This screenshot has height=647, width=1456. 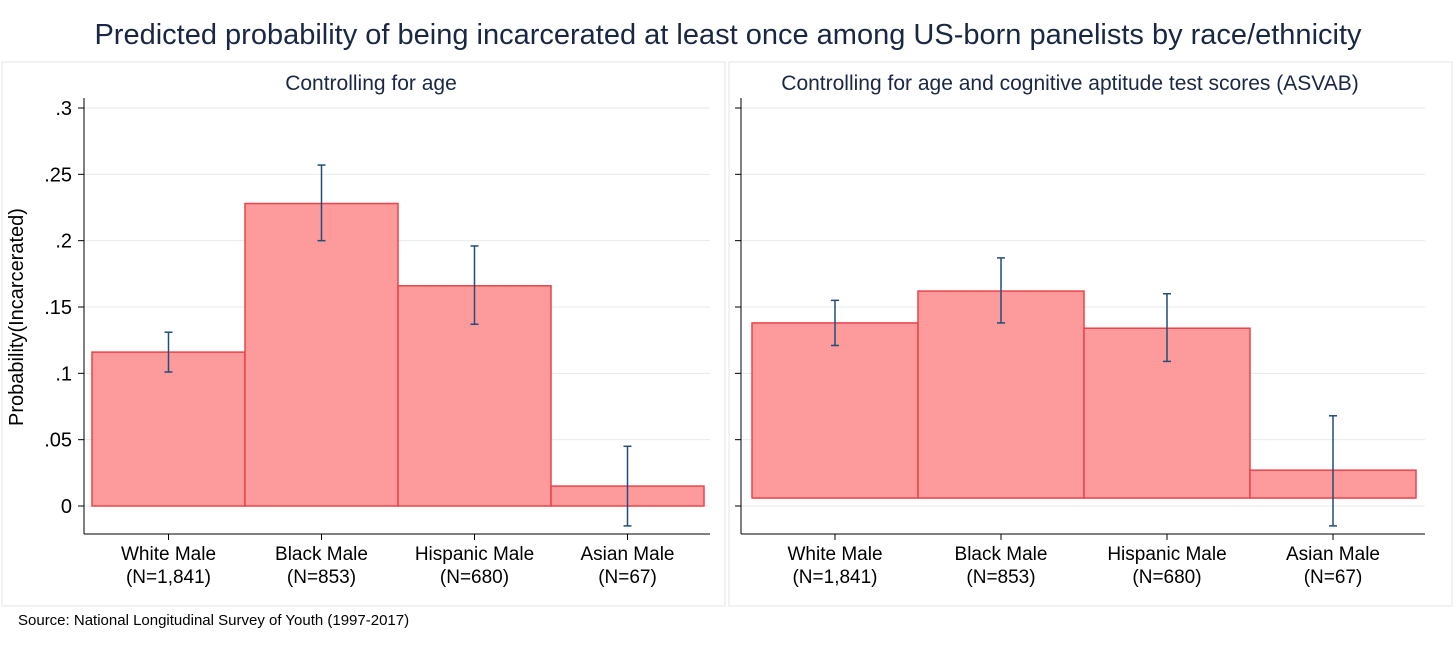 What do you see at coordinates (58, 441) in the screenshot?
I see `y-tick-label: .05` at bounding box center [58, 441].